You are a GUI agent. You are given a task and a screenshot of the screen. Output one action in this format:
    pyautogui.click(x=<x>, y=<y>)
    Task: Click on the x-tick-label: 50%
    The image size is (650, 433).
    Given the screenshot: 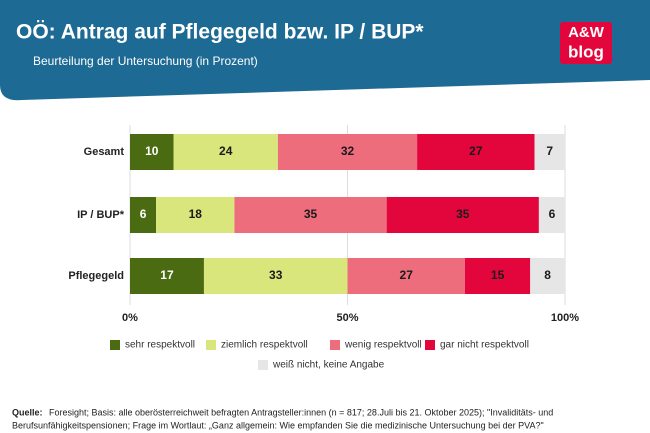 What is the action you would take?
    pyautogui.click(x=347, y=318)
    